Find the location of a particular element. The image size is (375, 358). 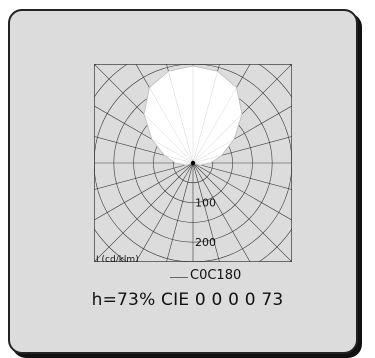

ring-label: 200 is located at coordinates (205, 242).